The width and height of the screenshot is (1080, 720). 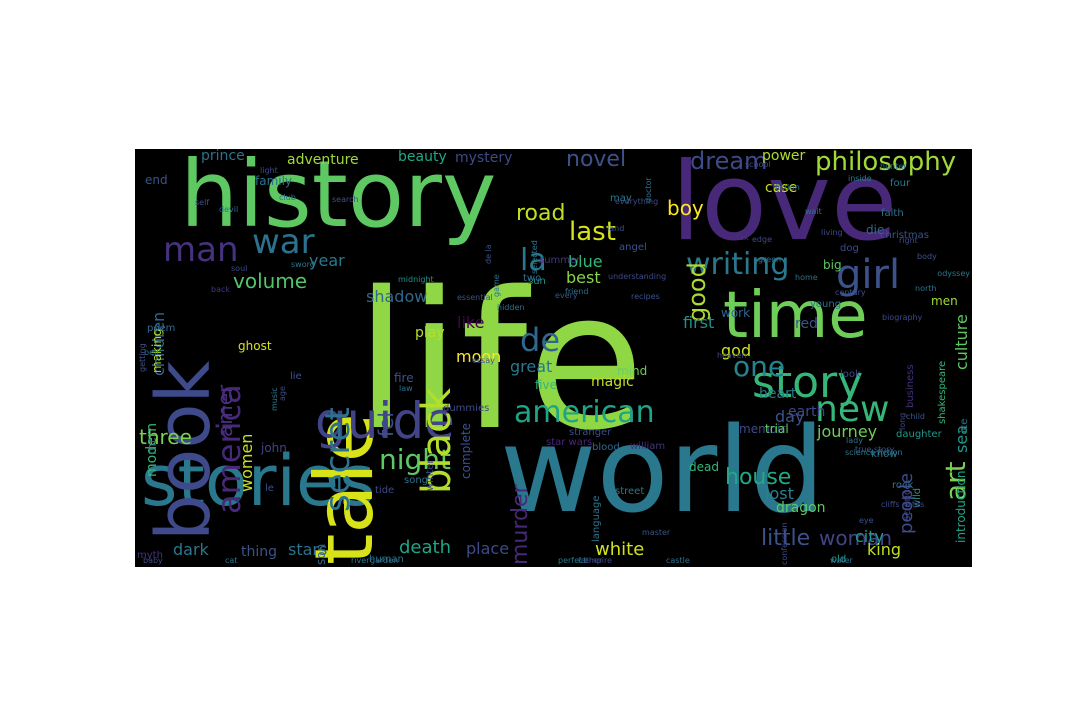 What do you see at coordinates (832, 232) in the screenshot?
I see `word-living: living` at bounding box center [832, 232].